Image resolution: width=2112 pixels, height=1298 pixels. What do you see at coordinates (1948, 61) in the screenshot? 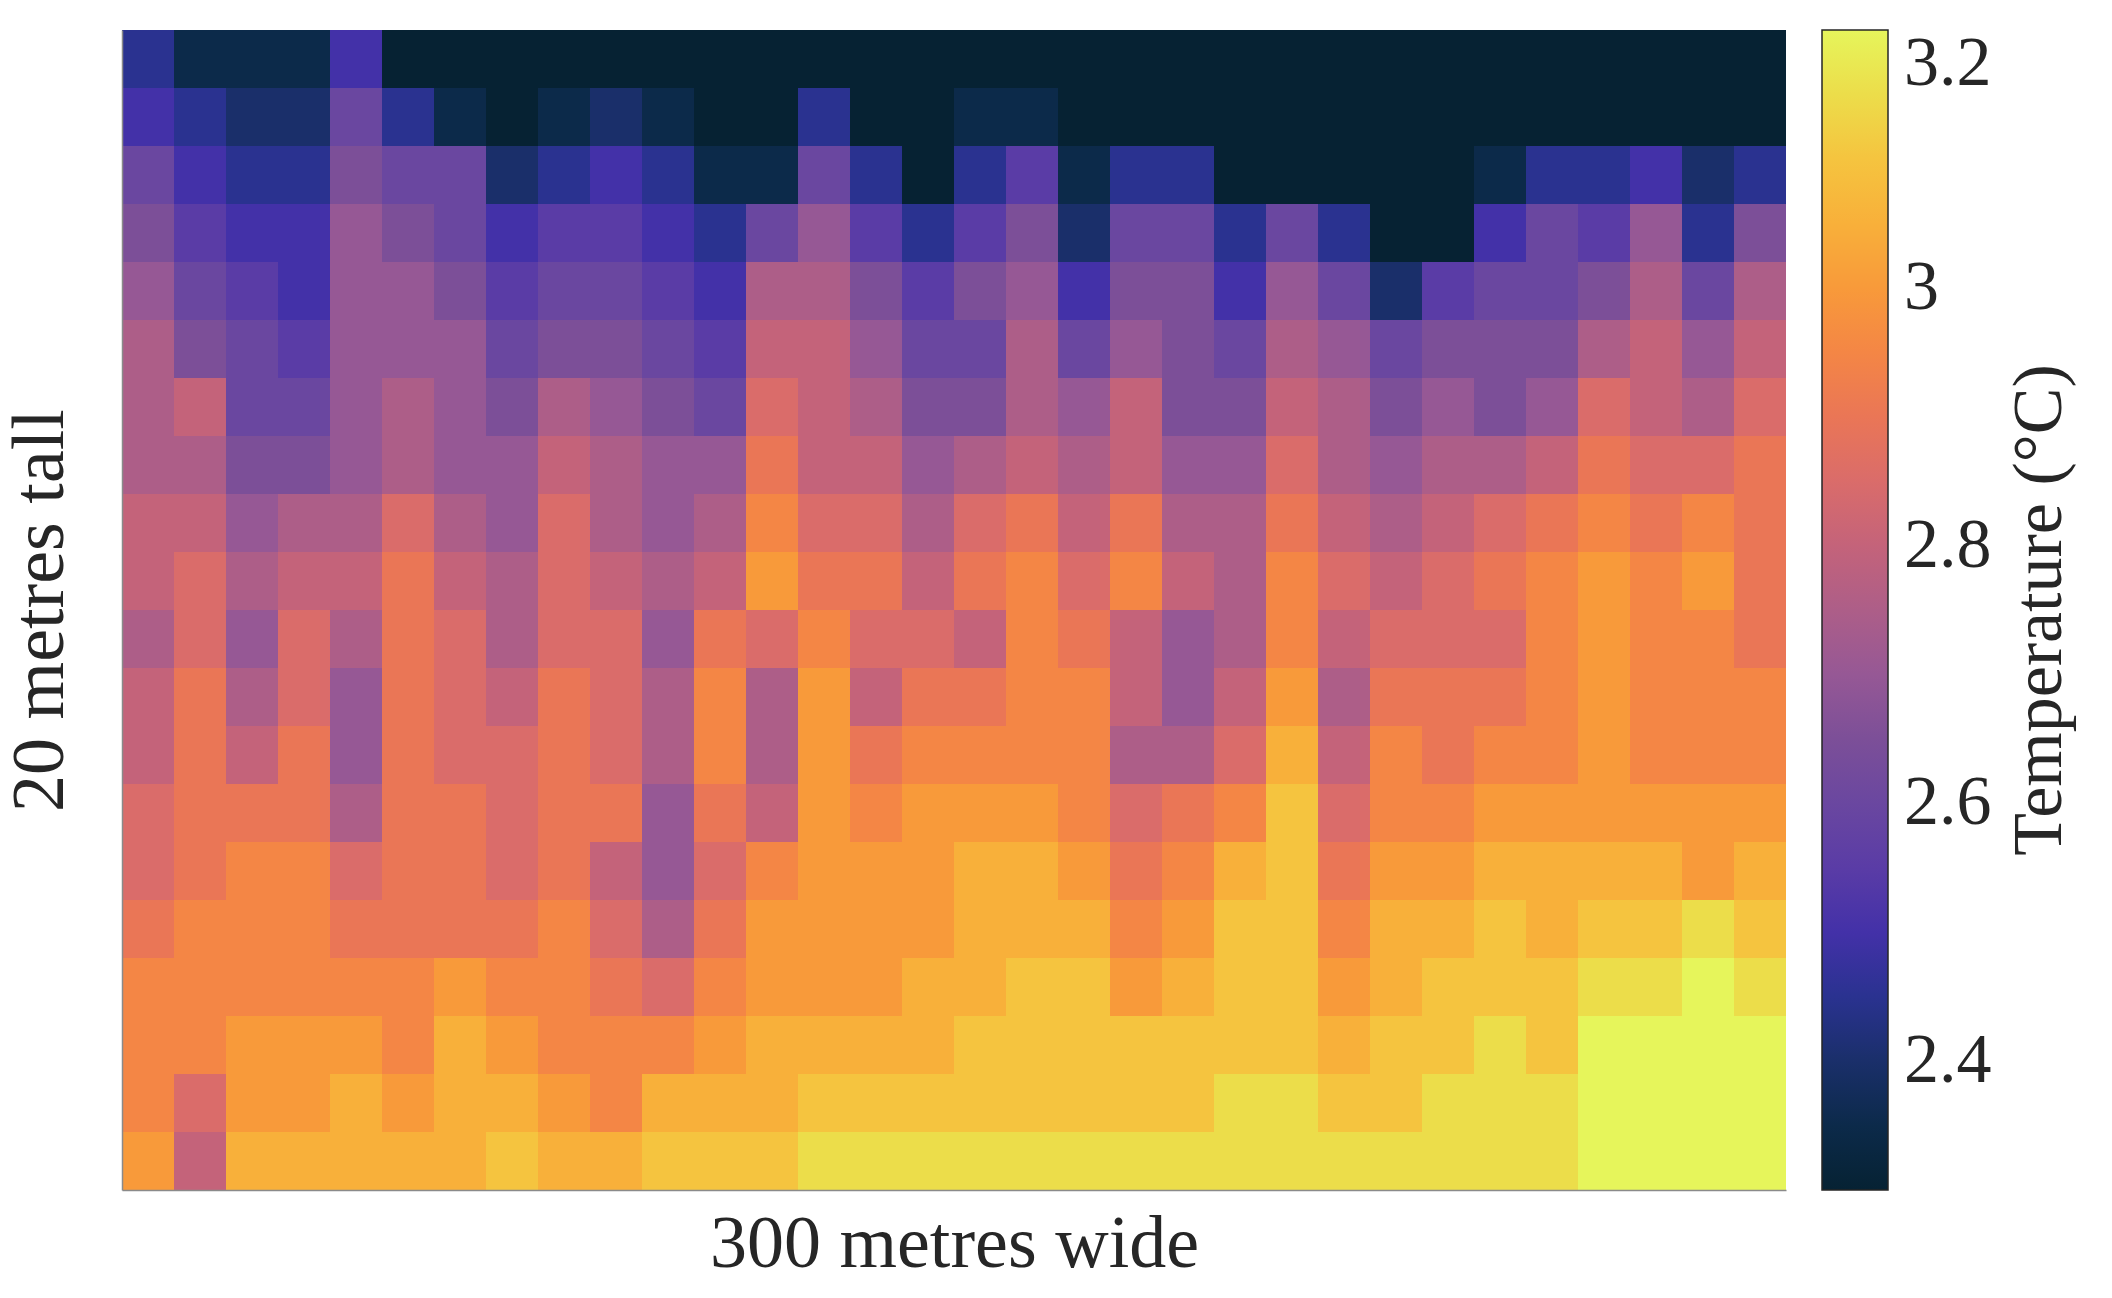
I see `color-bar-label: 3.2` at bounding box center [1948, 61].